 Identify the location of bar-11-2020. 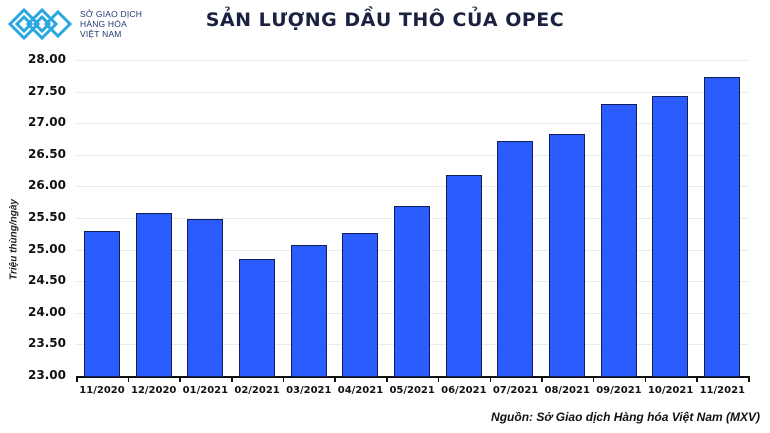
(101, 303).